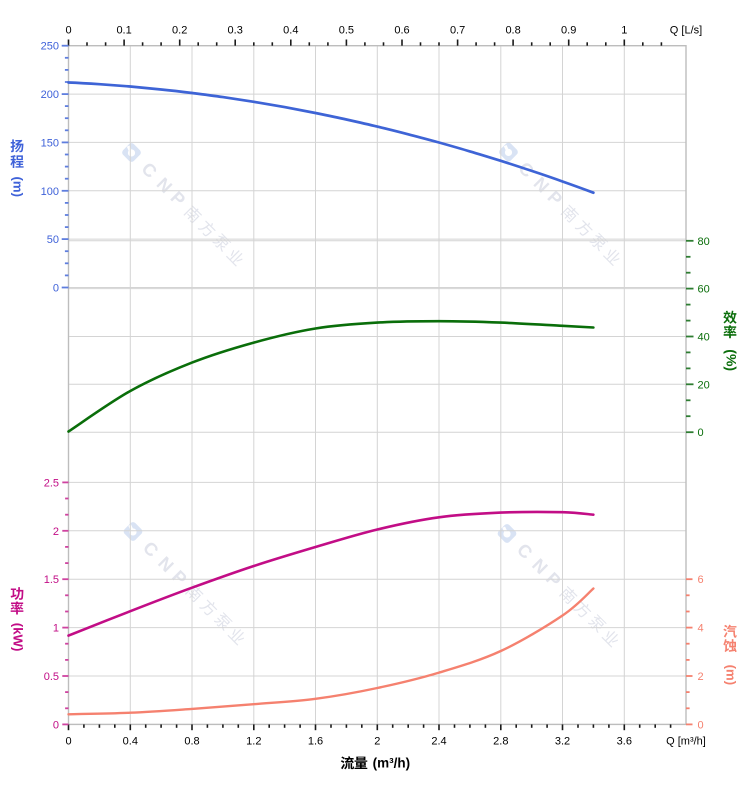  What do you see at coordinates (562, 741) in the screenshot?
I see `svg-text: 3.2` at bounding box center [562, 741].